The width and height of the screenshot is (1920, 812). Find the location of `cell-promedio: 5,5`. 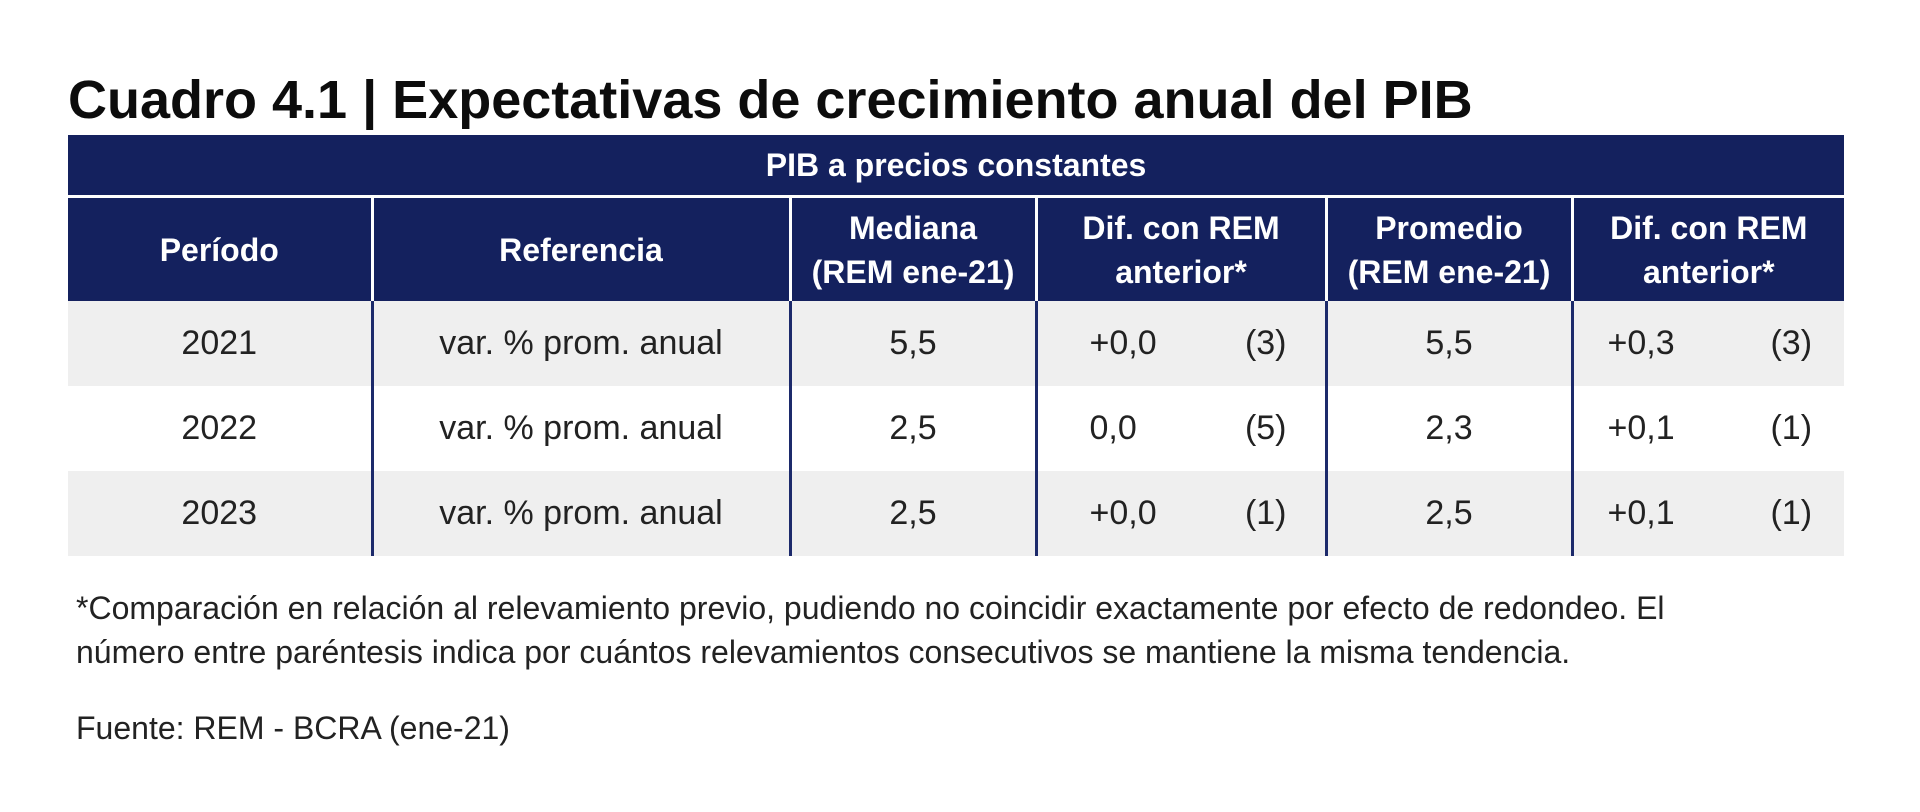

cell-promedio: 5,5 is located at coordinates (1448, 343).